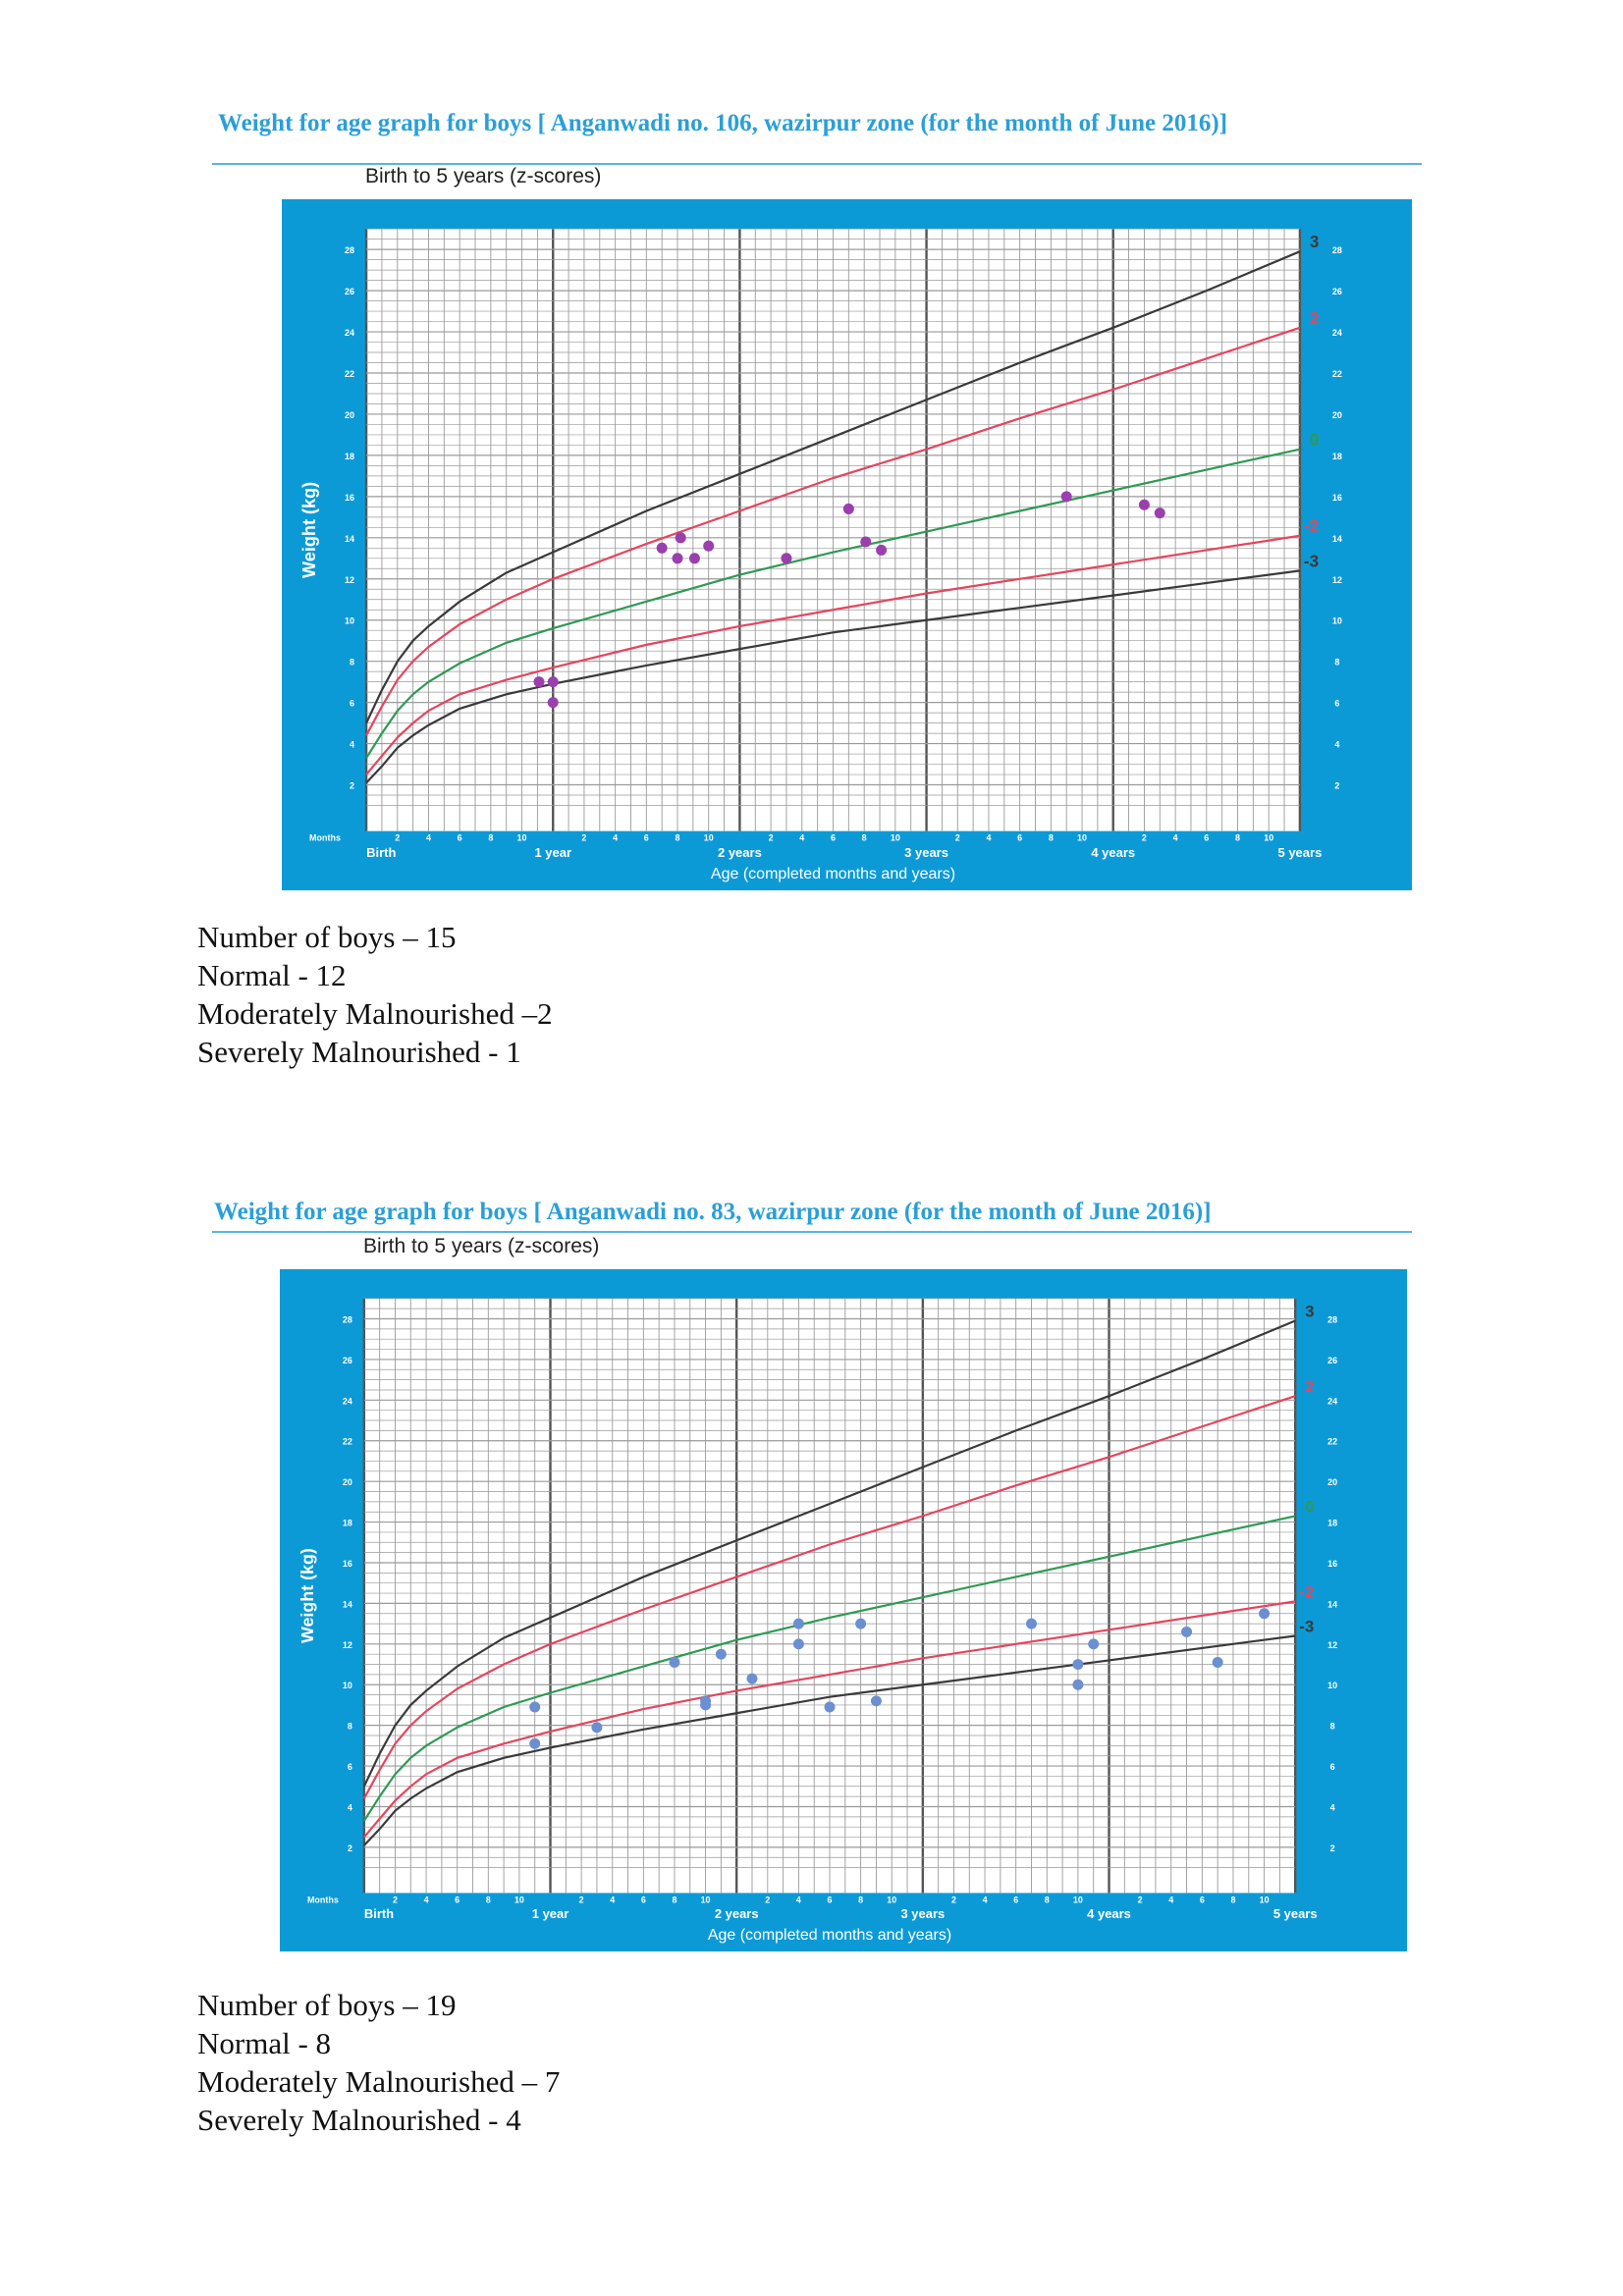 The width and height of the screenshot is (1623, 2296). I want to click on summary-normal: Normal - 12, so click(272, 975).